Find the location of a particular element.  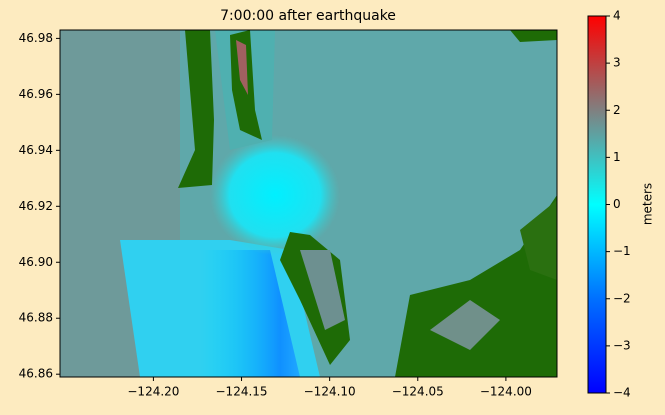

colorbar-tick-label: −3 is located at coordinates (622, 345).